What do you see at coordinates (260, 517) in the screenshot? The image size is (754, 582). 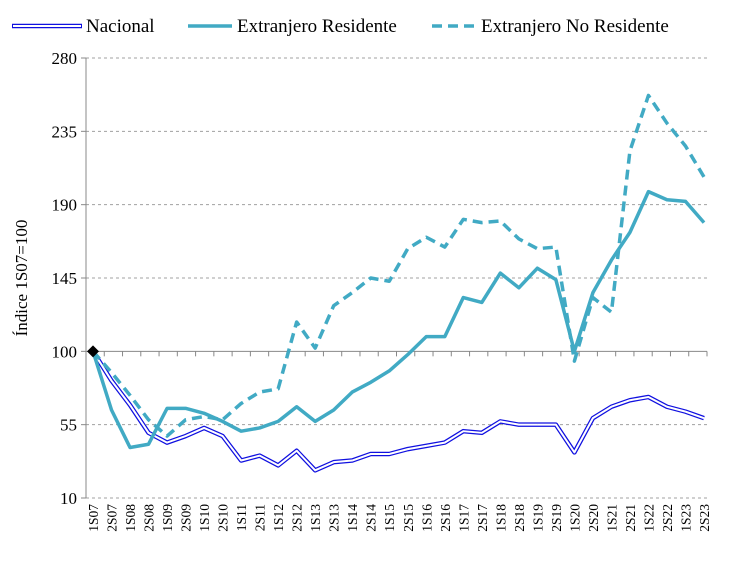 I see `x-tick-label: 2S11` at bounding box center [260, 517].